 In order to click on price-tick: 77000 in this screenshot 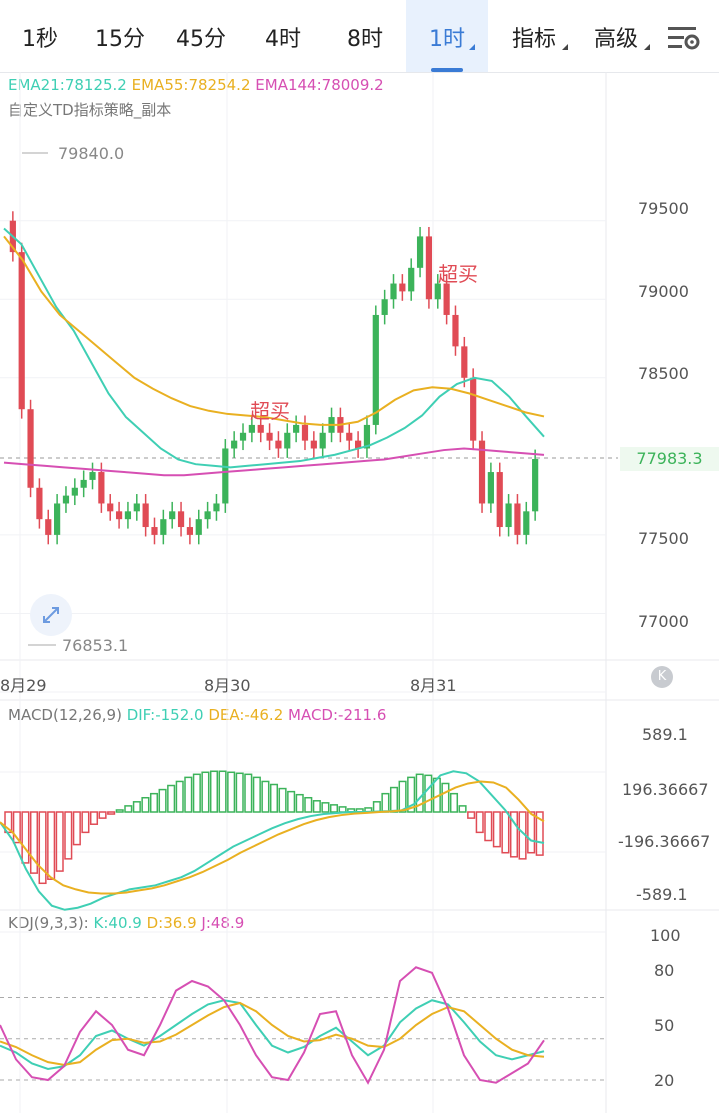, I will do `click(663, 621)`.